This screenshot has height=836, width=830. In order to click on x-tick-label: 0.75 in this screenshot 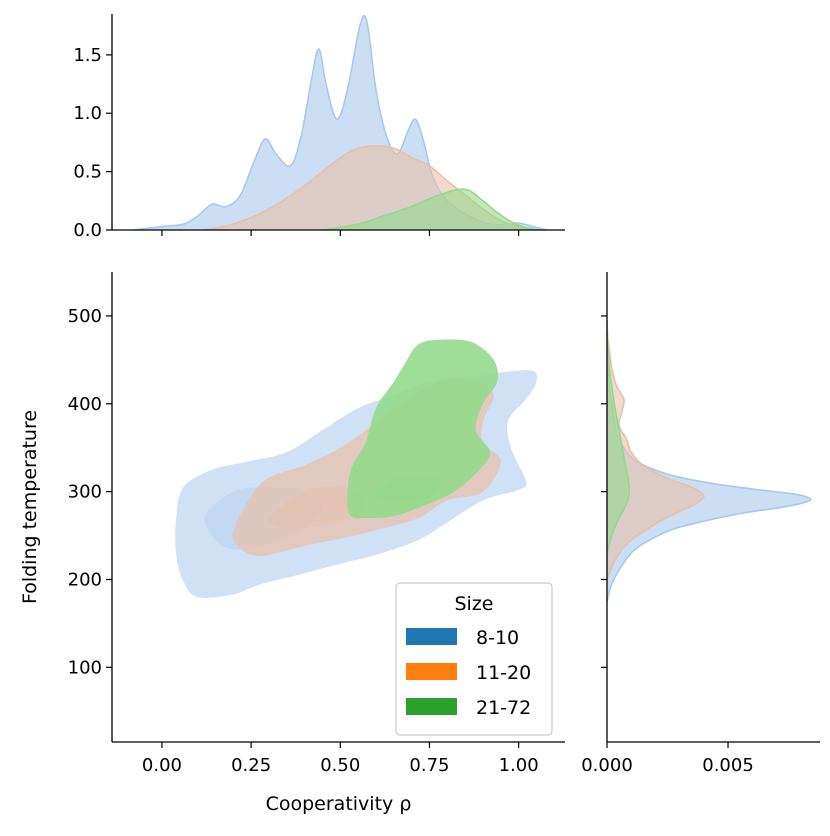, I will do `click(429, 765)`.